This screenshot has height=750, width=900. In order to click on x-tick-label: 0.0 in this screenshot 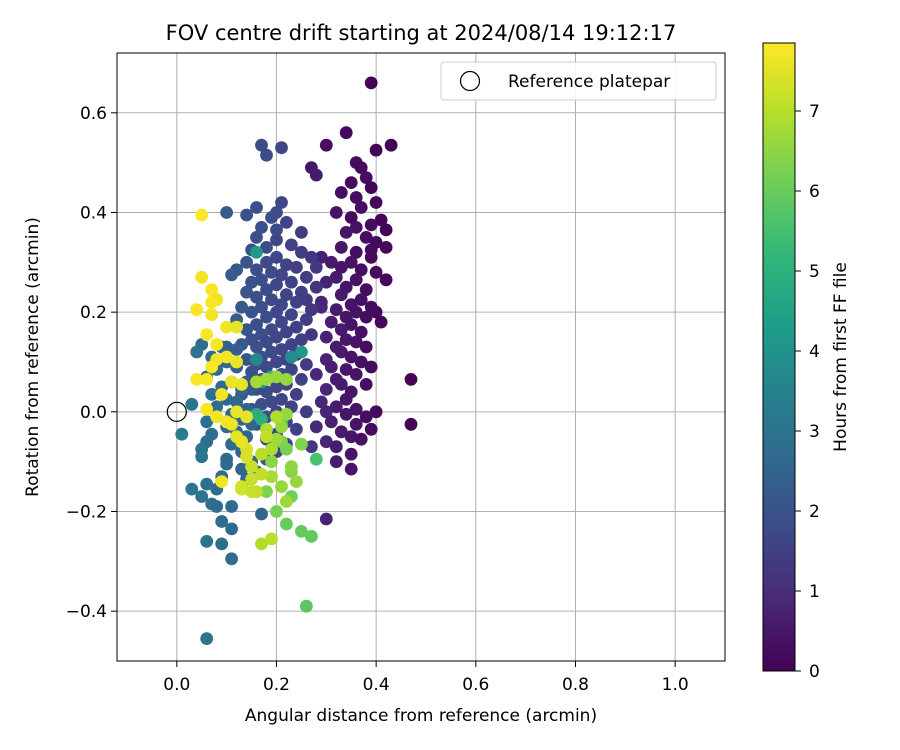, I will do `click(176, 685)`.